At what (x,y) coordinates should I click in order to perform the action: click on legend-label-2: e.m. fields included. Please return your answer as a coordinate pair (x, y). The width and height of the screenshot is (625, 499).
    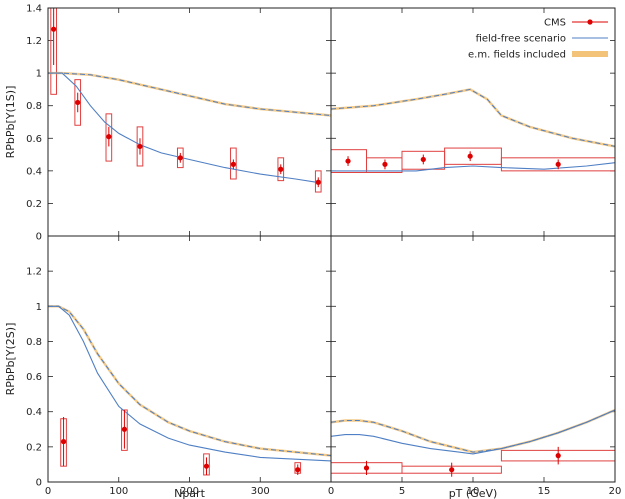
    Looking at the image, I should click on (517, 55).